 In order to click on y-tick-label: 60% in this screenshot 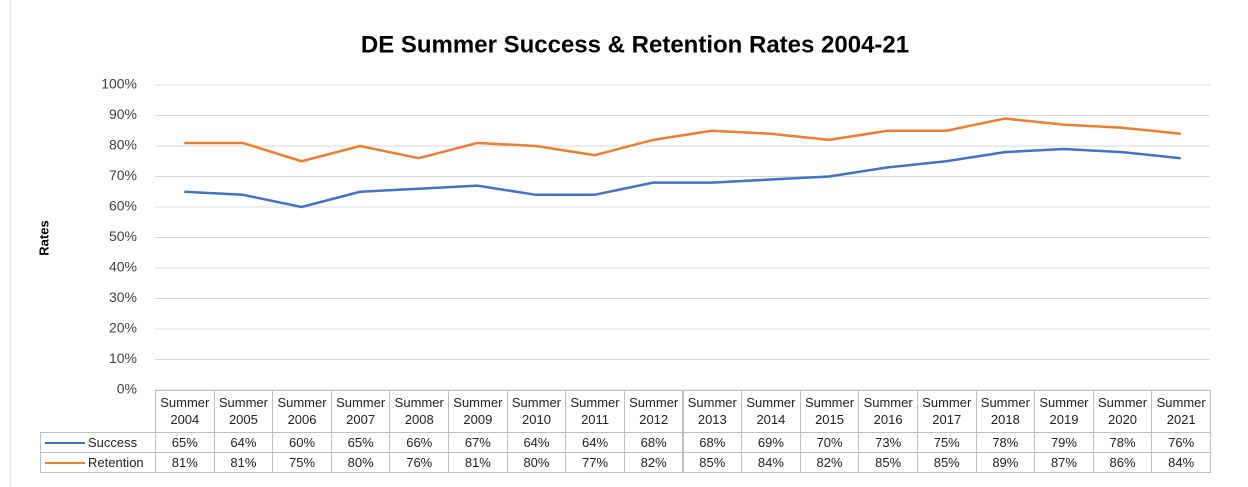, I will do `click(123, 206)`.